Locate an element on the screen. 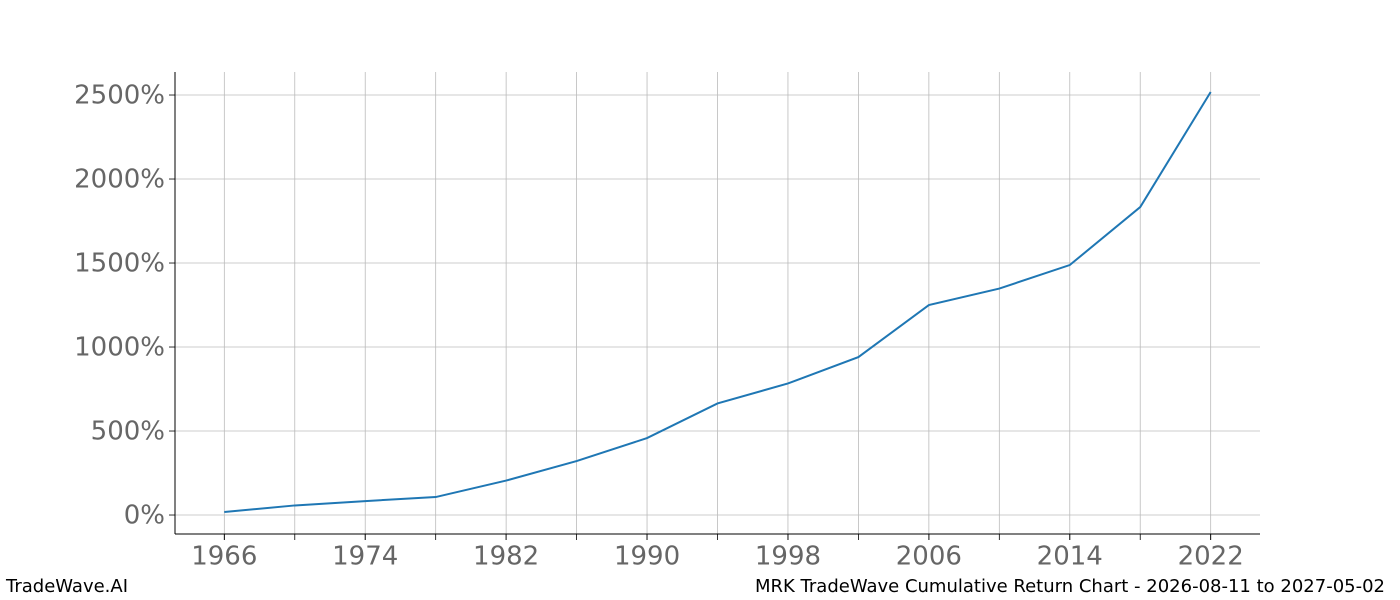  y-tick-label: 1000% is located at coordinates (119, 348).